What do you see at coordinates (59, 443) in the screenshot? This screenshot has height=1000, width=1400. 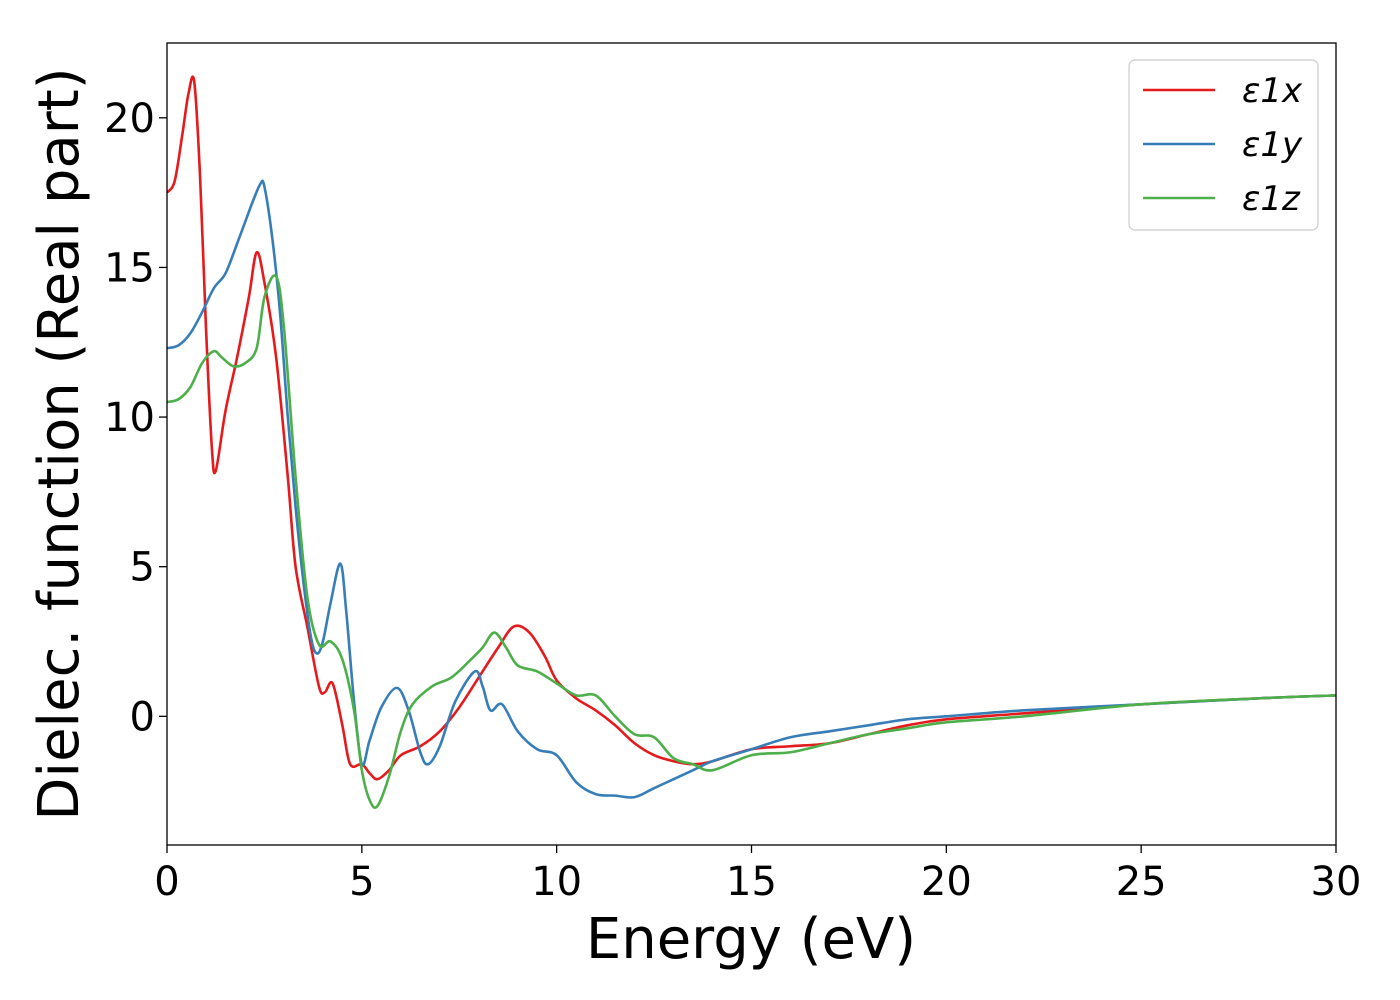 I see `y-axis-label: Dielec. function (Real part)` at bounding box center [59, 443].